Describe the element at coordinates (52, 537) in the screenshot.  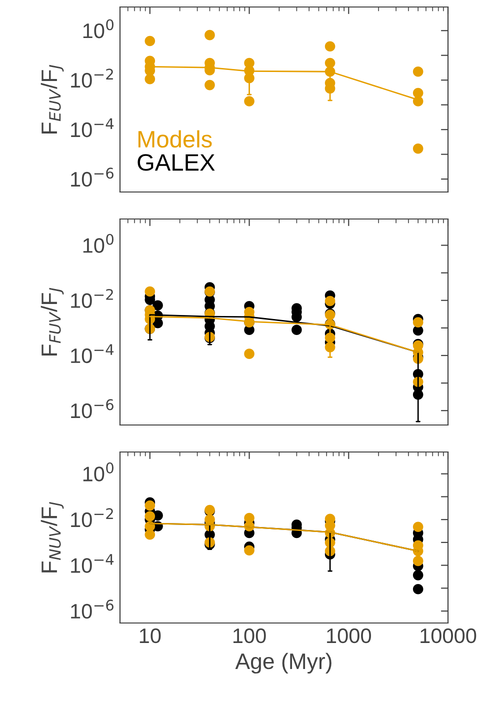
I see `y-axis-title: F$_{NUV}$/F$_{J}$` at that location.